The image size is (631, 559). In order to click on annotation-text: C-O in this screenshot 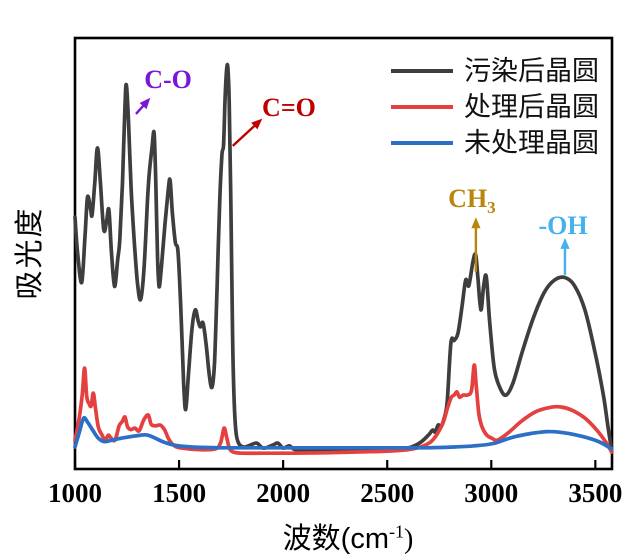, I will do `click(168, 80)`.